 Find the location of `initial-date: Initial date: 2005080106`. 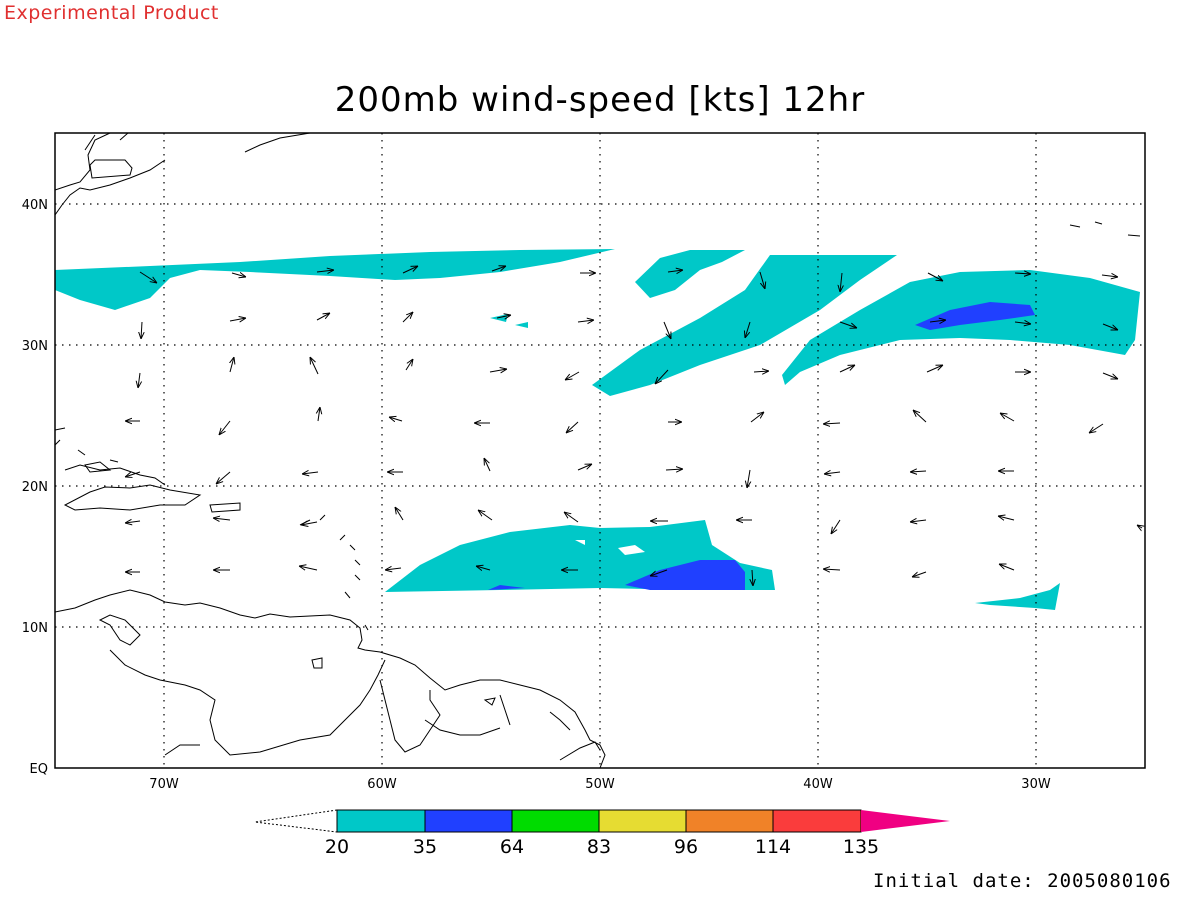

initial-date: Initial date: 2005080106 is located at coordinates (1022, 881).